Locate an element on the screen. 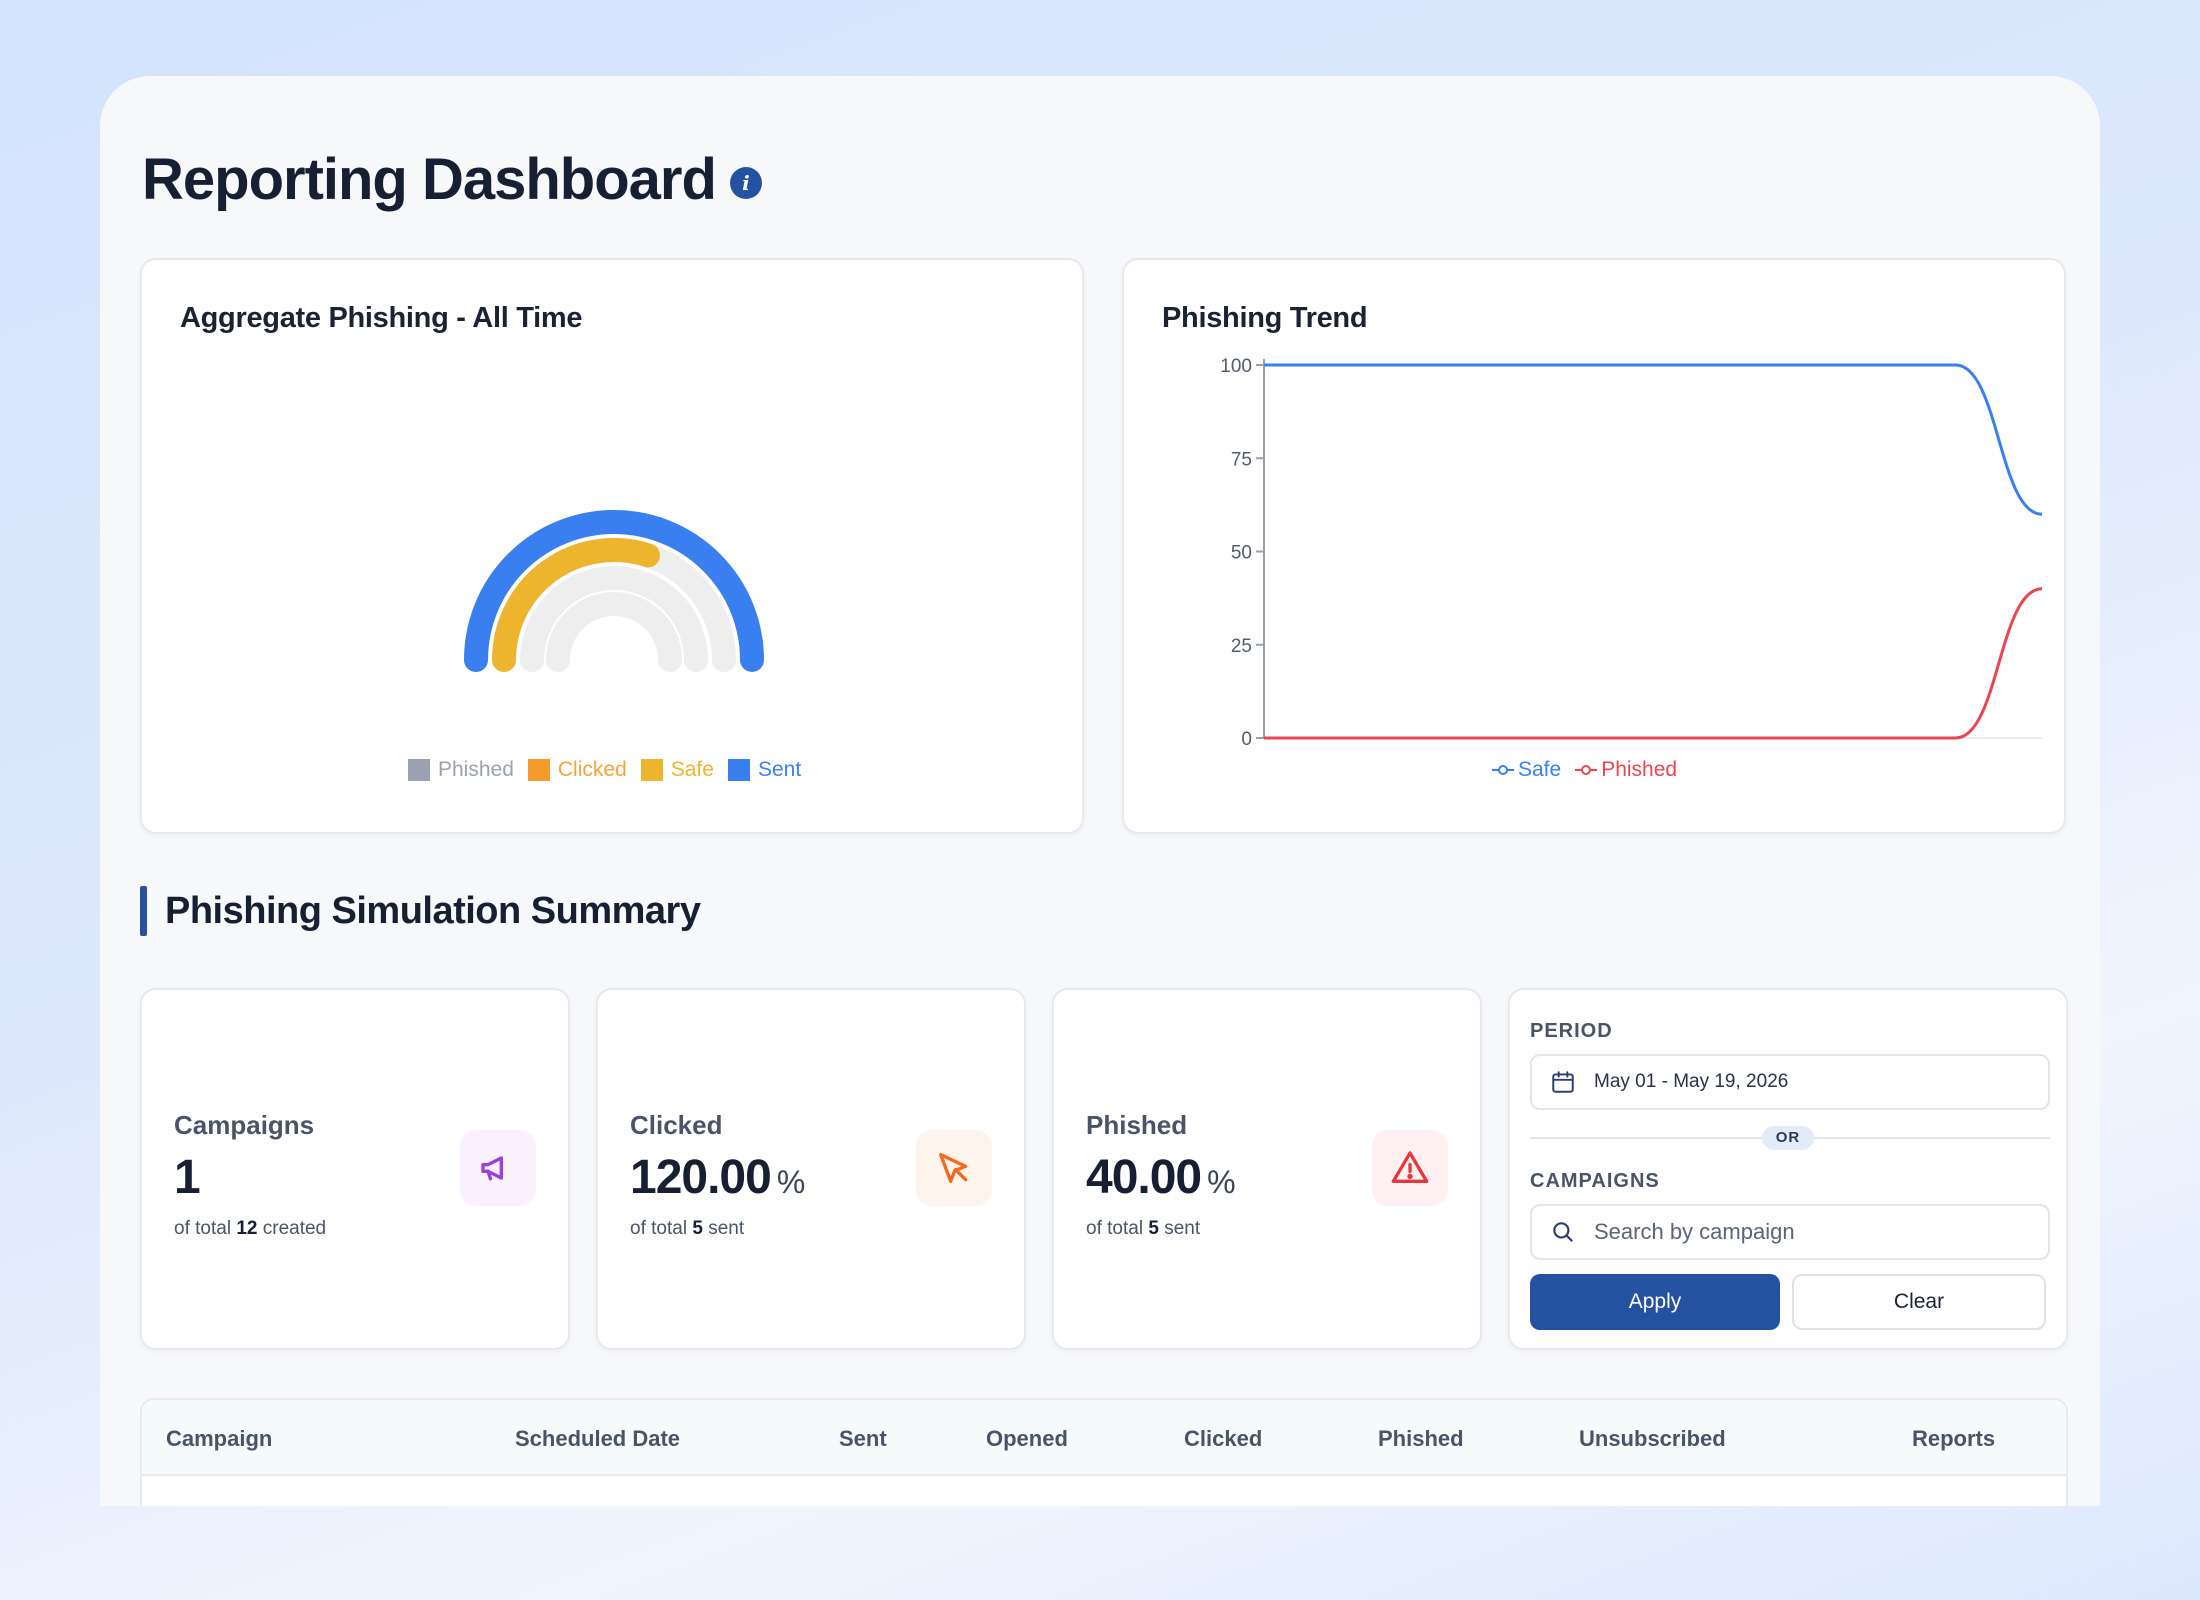 The height and width of the screenshot is (1600, 2200). period-value: May 01 - May 19, 2026 is located at coordinates (1691, 1081).